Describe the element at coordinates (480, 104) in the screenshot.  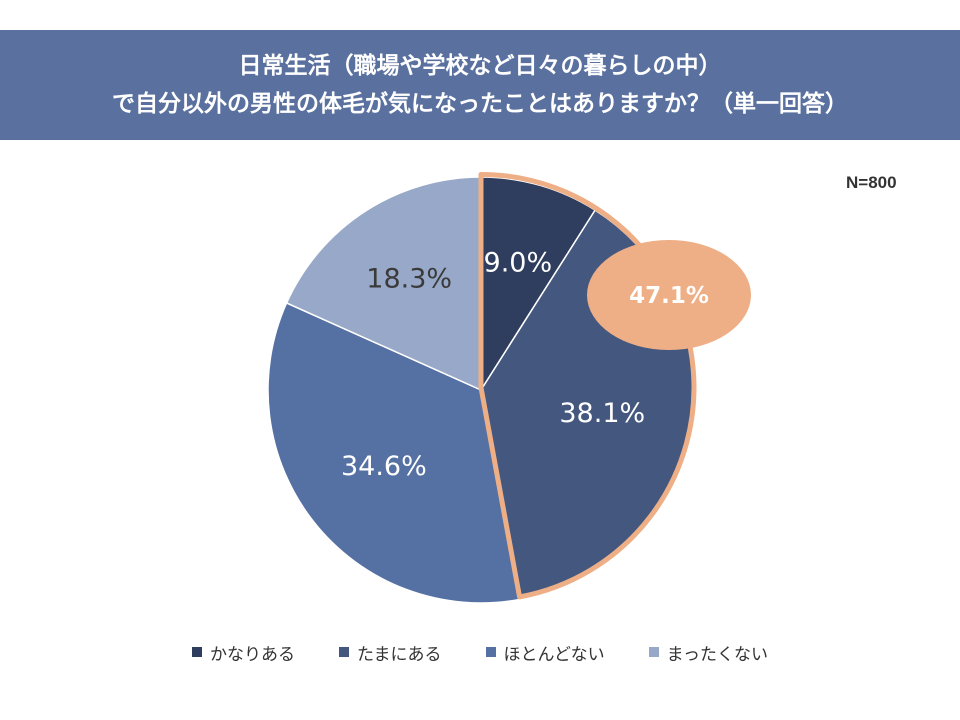
I see `chart-title-line-2: で自分以外の男性の体毛が気になったことはありますか？（単一回答）` at that location.